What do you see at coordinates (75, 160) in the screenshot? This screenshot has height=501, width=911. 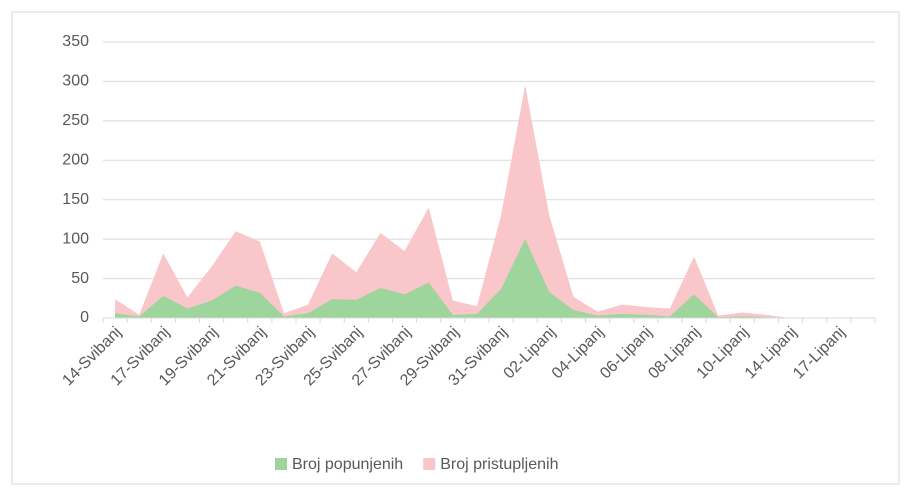 I see `y-tick-label: 200` at bounding box center [75, 160].